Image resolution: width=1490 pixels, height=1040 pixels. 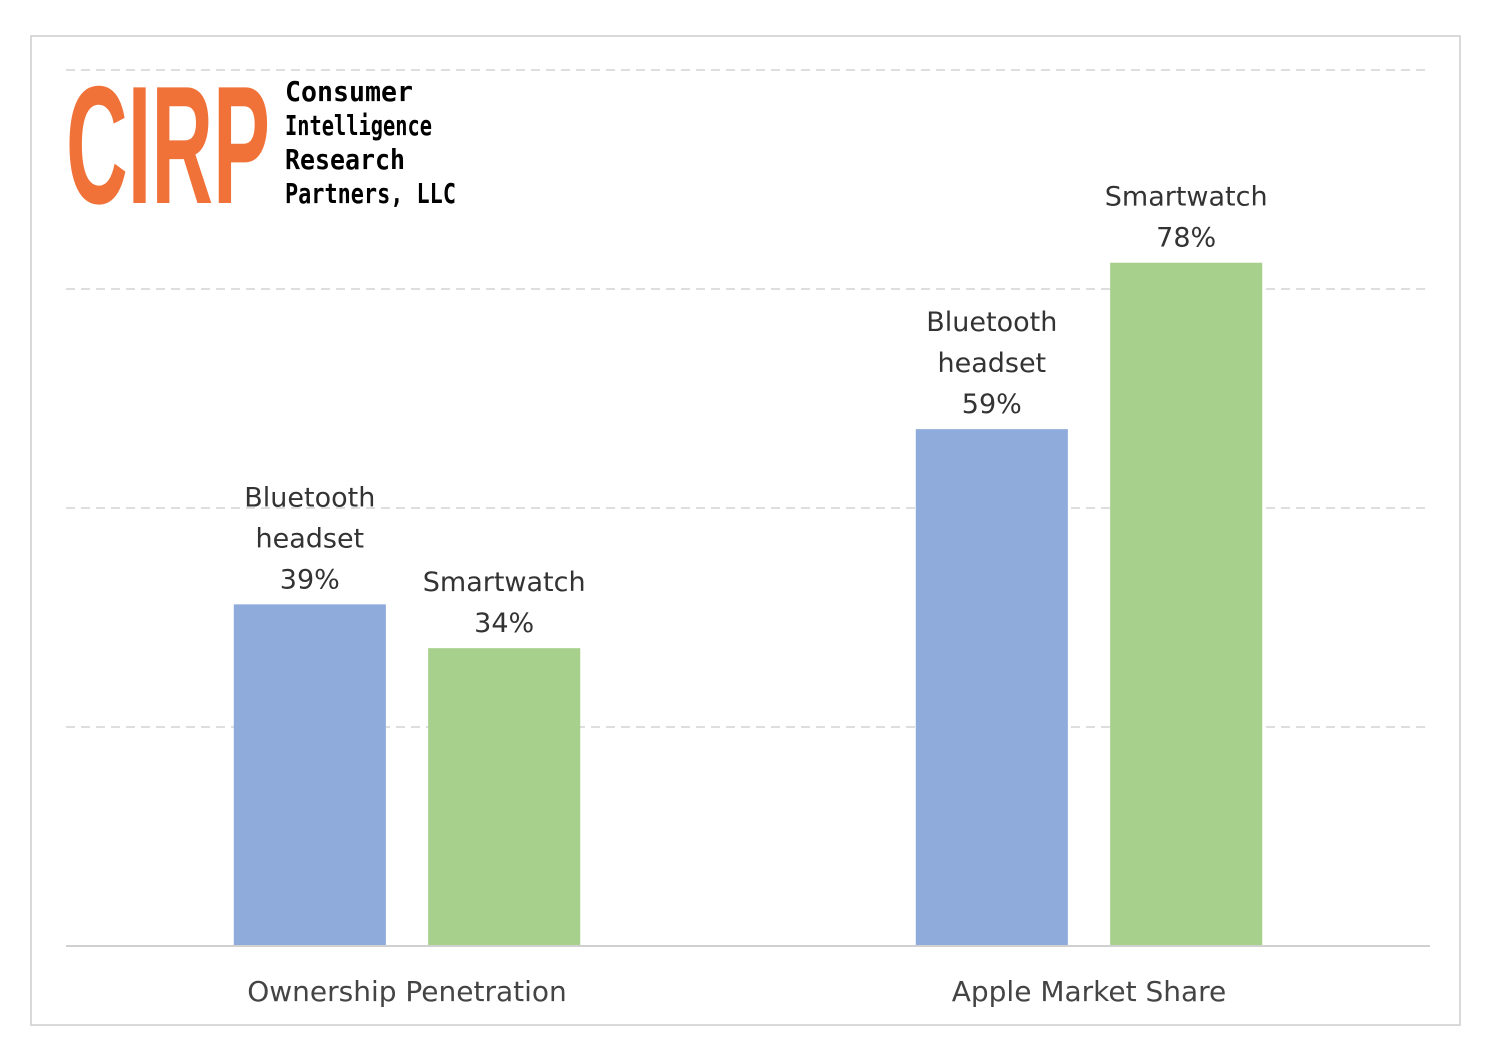 What do you see at coordinates (991, 322) in the screenshot?
I see `data-label-1-2-line-1: Bluetooth` at bounding box center [991, 322].